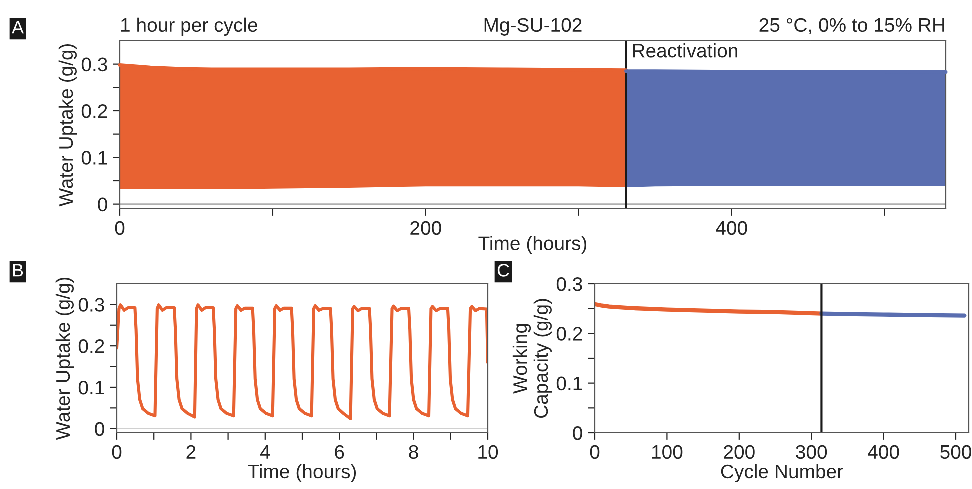  What do you see at coordinates (18, 27) in the screenshot?
I see `text: A` at bounding box center [18, 27].